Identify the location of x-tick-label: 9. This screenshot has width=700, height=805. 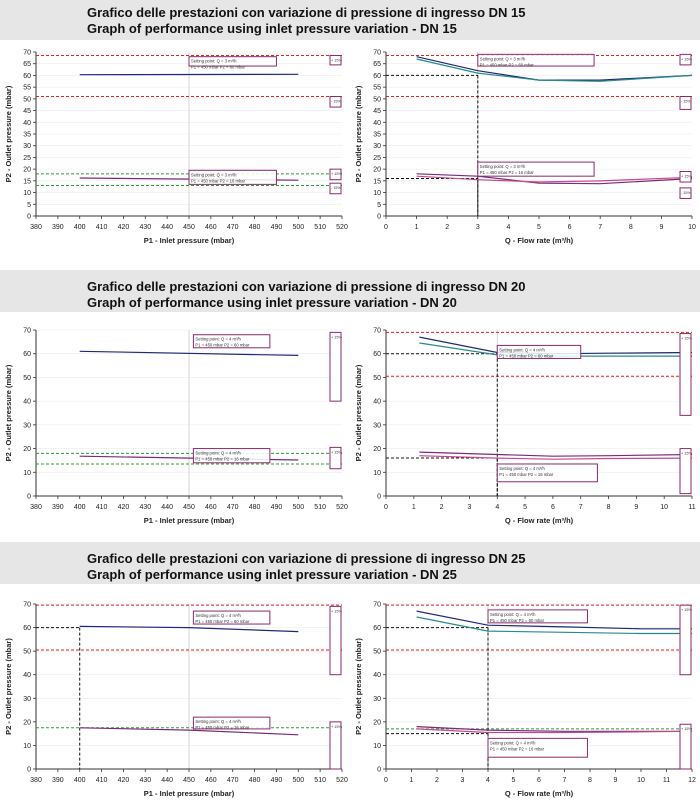
(616, 780).